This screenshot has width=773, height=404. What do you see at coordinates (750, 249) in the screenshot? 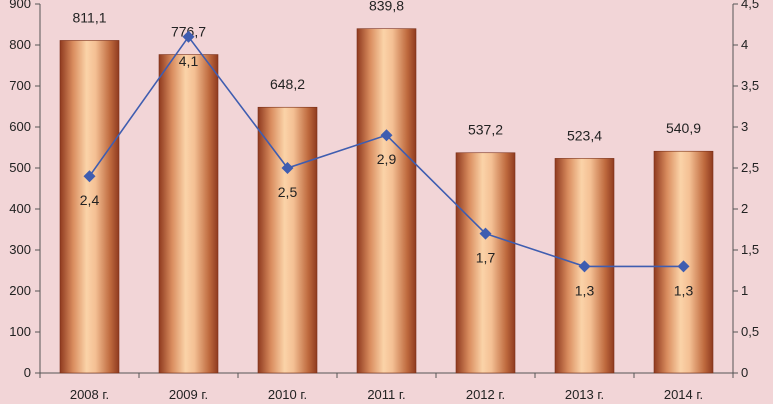
I see `right-tick-label: 1,5` at bounding box center [750, 249].